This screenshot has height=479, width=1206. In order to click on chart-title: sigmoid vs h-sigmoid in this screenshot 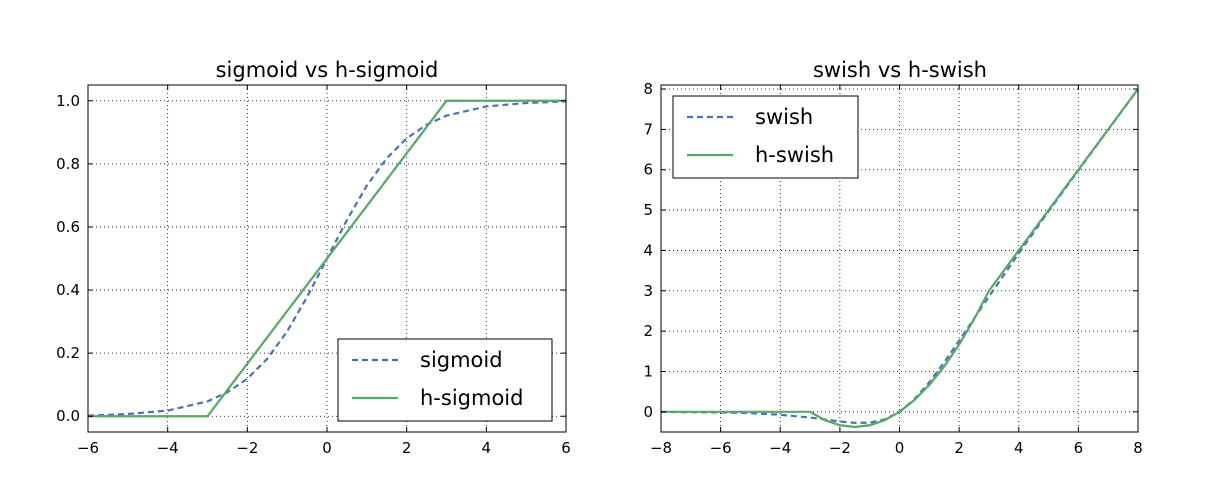, I will do `click(327, 70)`.